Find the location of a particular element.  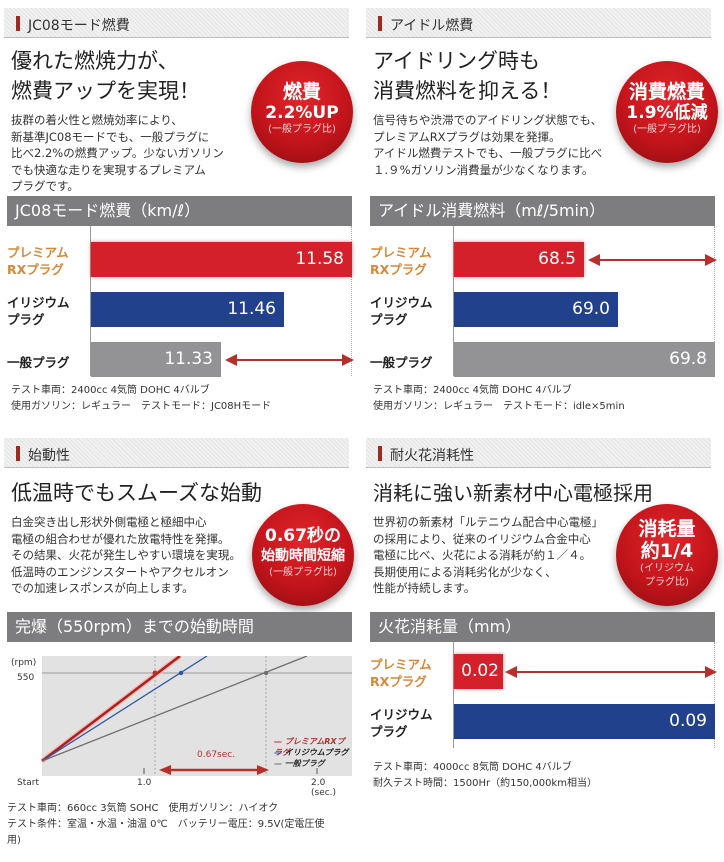

bar-chart-wear: プレミアム RXプラグ イリジウム プラグ 0.02 0.09 is located at coordinates (543, 695).